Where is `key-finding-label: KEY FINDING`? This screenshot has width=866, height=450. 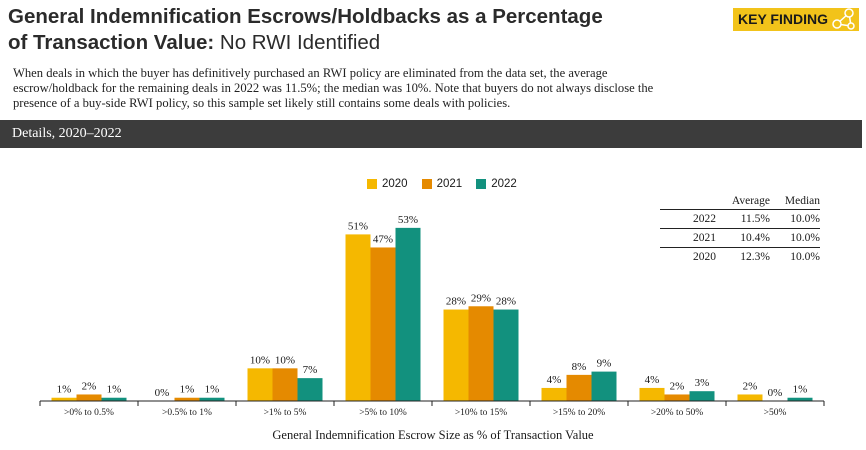 key-finding-label: KEY FINDING is located at coordinates (783, 19).